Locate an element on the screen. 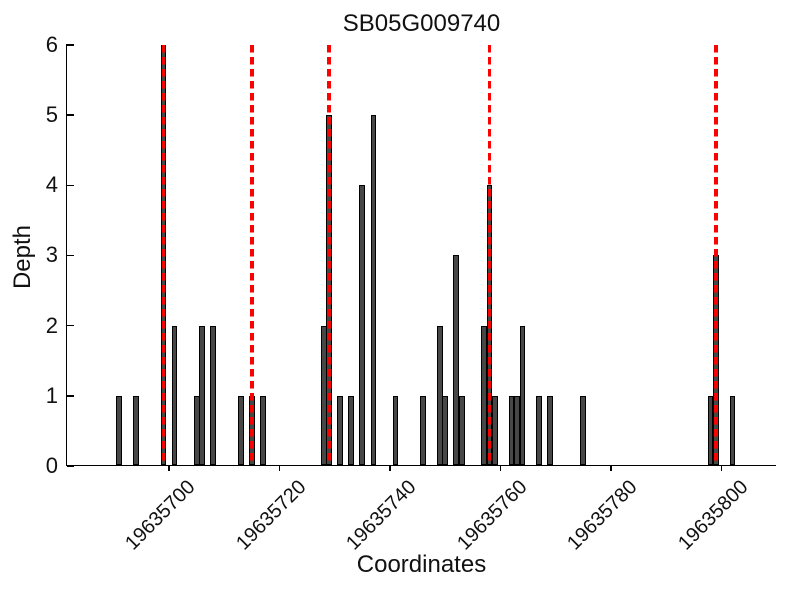 This screenshot has height=600, width=800. x-axis-label: Coordinates is located at coordinates (421, 564).